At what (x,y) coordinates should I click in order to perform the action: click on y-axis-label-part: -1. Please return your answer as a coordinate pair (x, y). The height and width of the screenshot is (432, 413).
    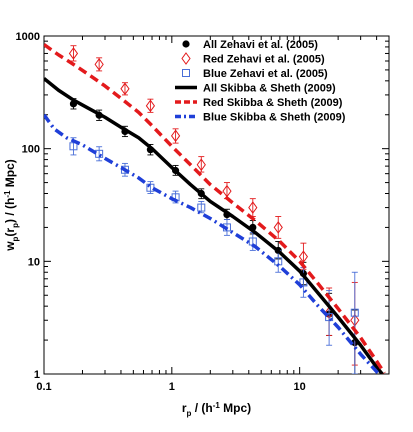
    Looking at the image, I should click on (7, 194).